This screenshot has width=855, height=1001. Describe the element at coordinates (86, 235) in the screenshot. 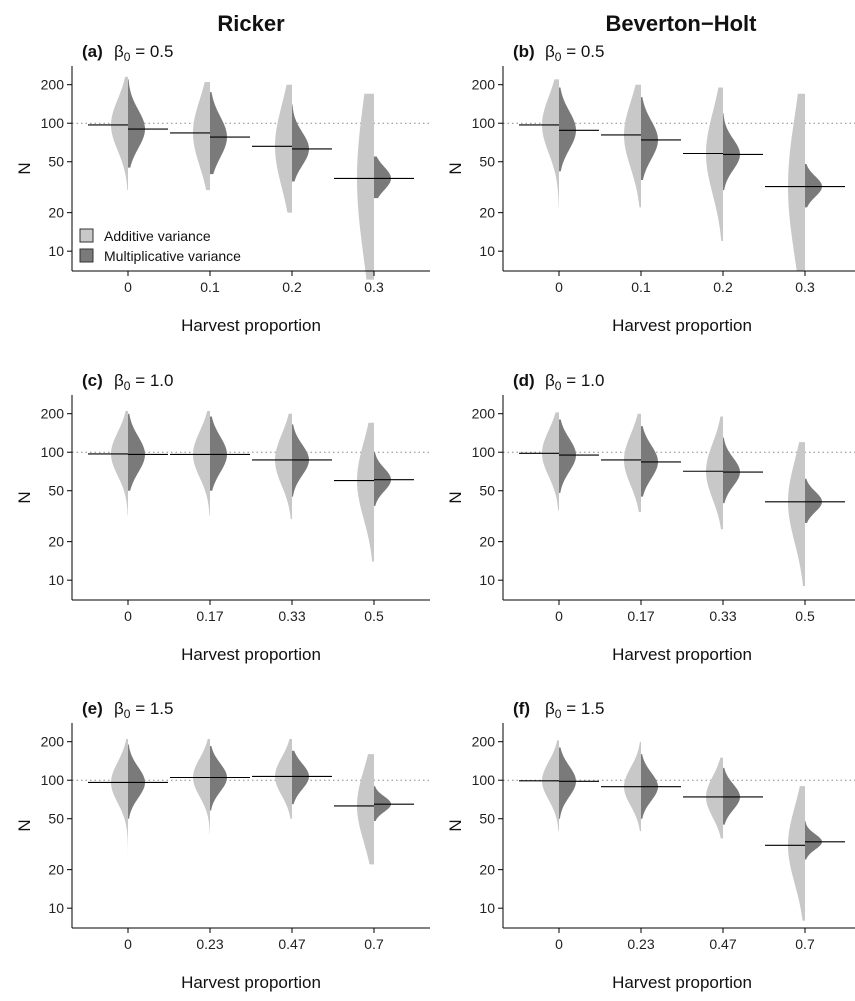

I see `legend-swatch-additive` at that location.